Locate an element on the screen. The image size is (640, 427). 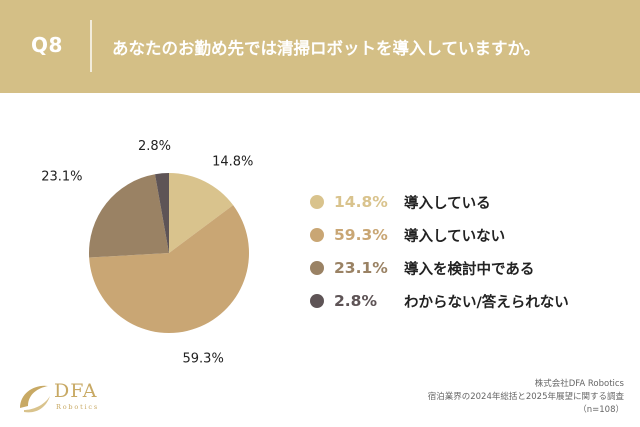
slice-value-label: 14.8% is located at coordinates (232, 161).